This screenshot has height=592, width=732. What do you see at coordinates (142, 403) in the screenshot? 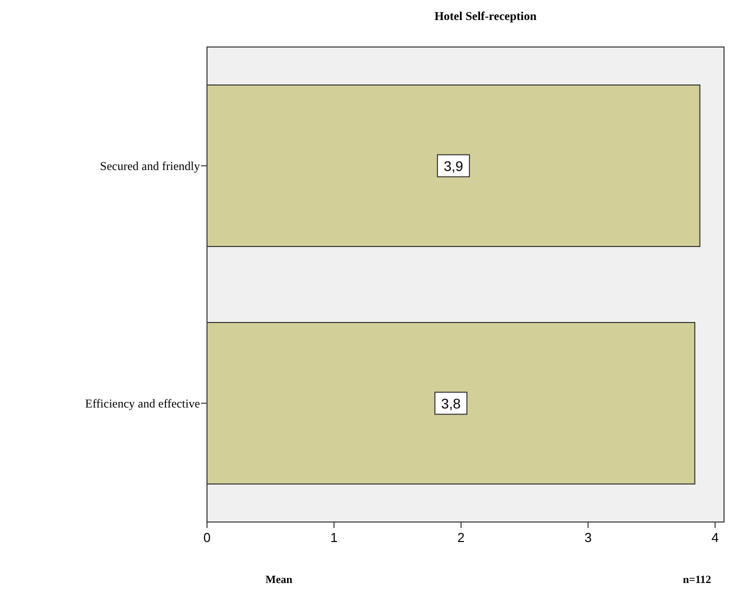
I see `y-tick-label: Efficiency and effective` at bounding box center [142, 403].